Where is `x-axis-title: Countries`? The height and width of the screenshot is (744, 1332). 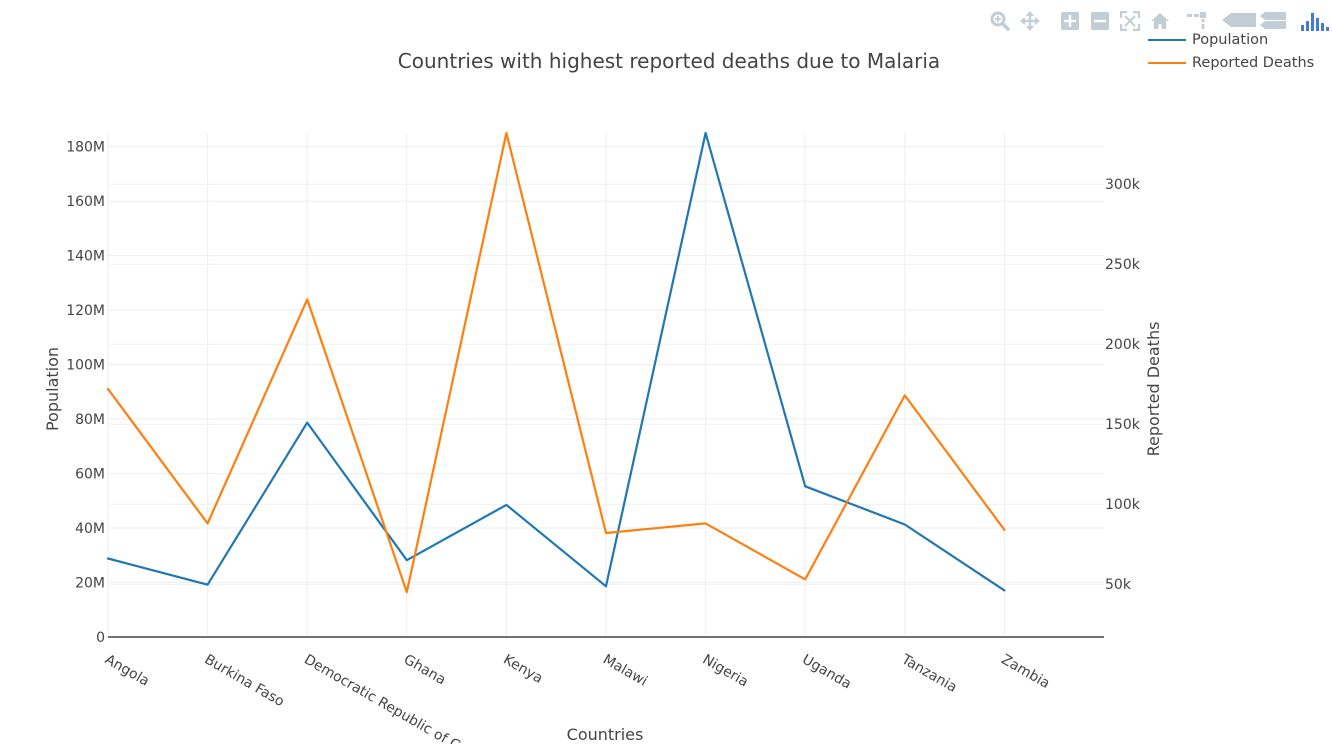
x-axis-title: Countries is located at coordinates (605, 734).